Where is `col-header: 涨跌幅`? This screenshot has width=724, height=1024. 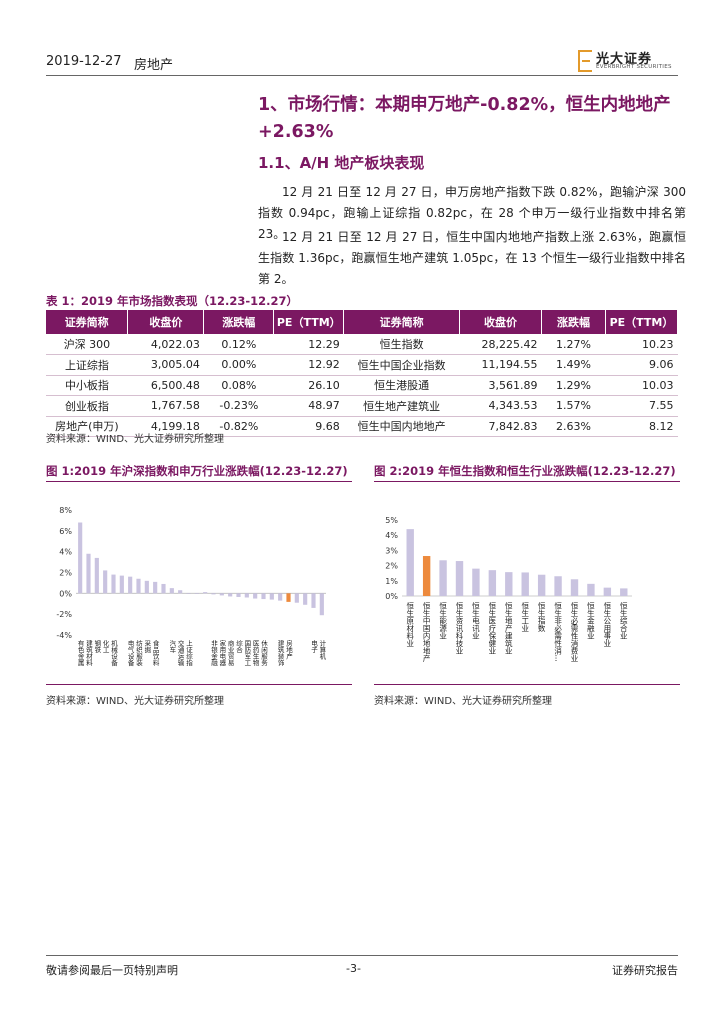
col-header: 涨跌幅 is located at coordinates (239, 322).